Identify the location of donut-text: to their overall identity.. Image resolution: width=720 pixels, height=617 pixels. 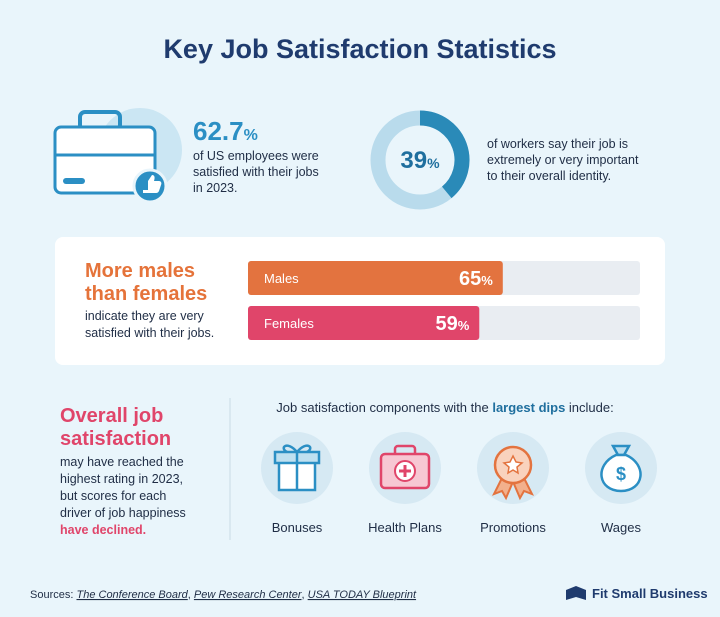
(549, 176).